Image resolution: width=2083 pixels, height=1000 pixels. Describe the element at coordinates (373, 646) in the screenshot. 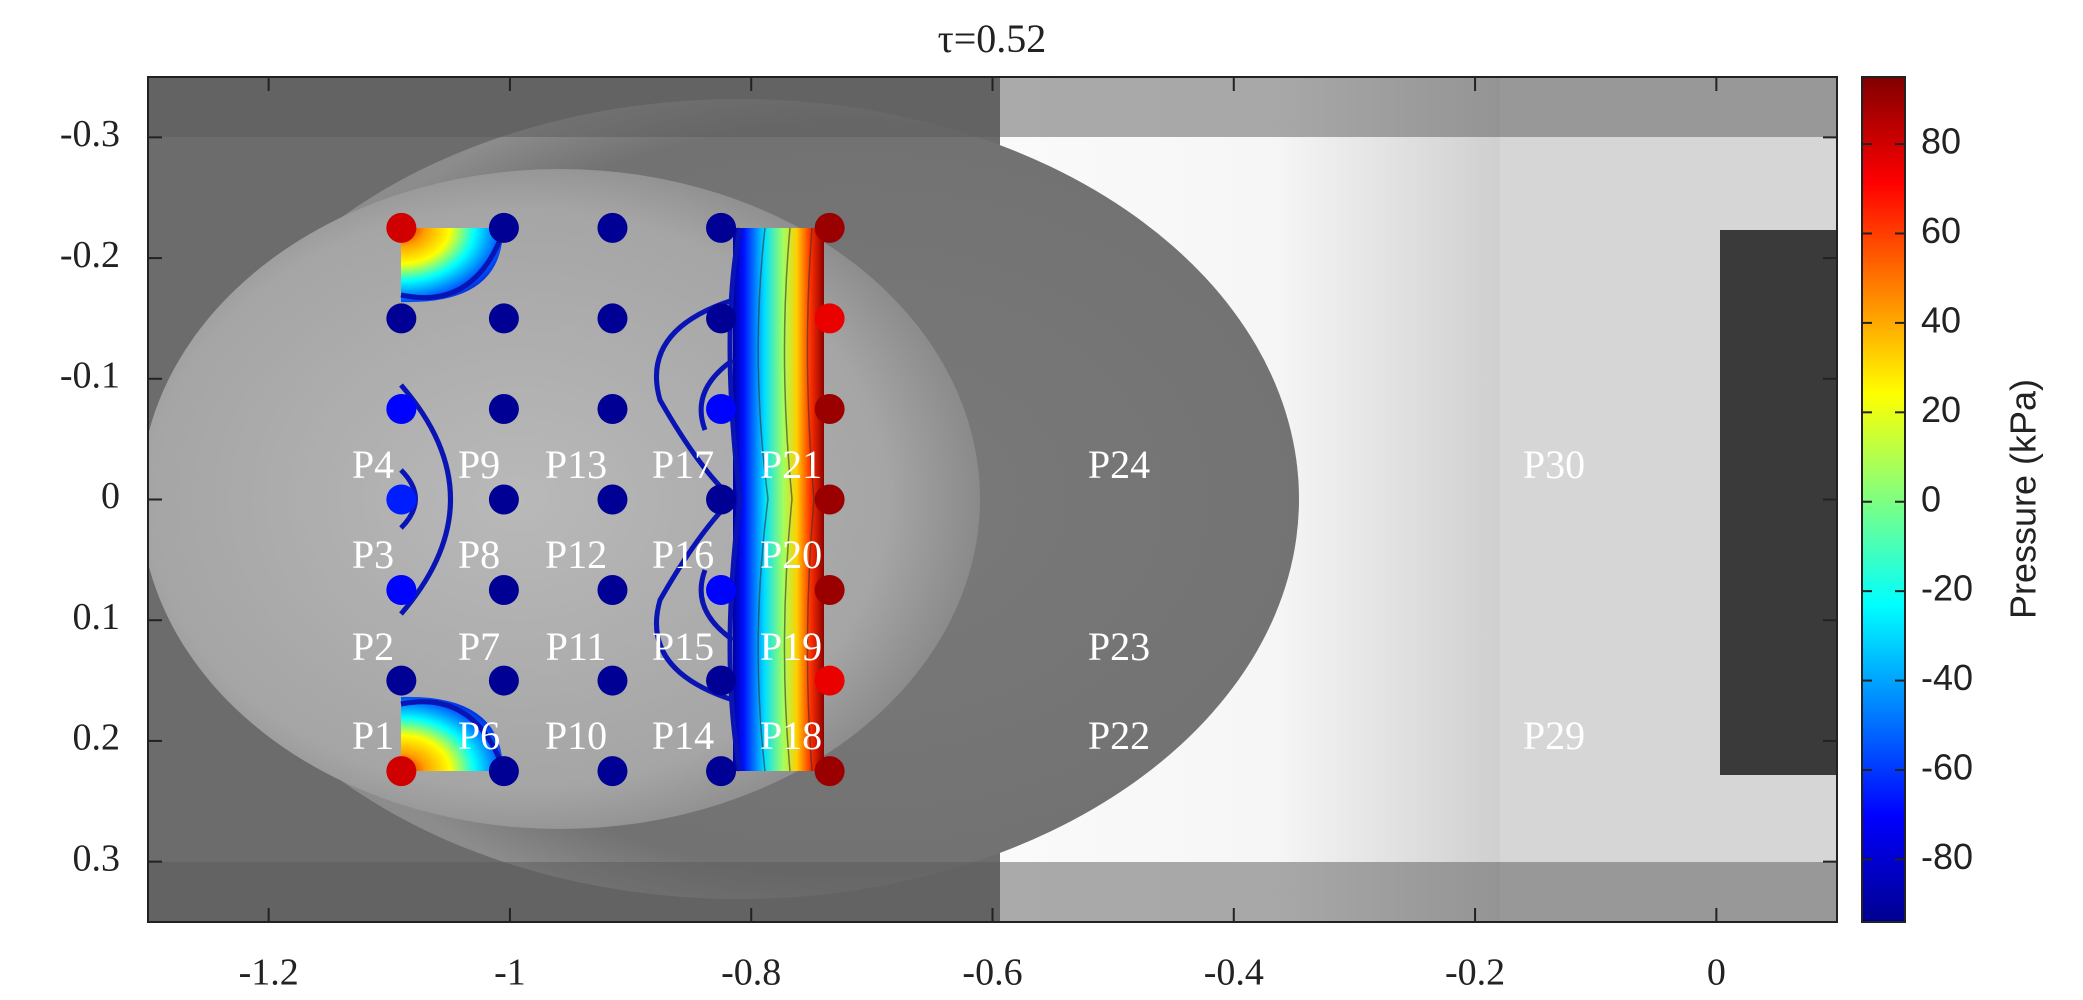

I see `sensor-label: P2` at that location.